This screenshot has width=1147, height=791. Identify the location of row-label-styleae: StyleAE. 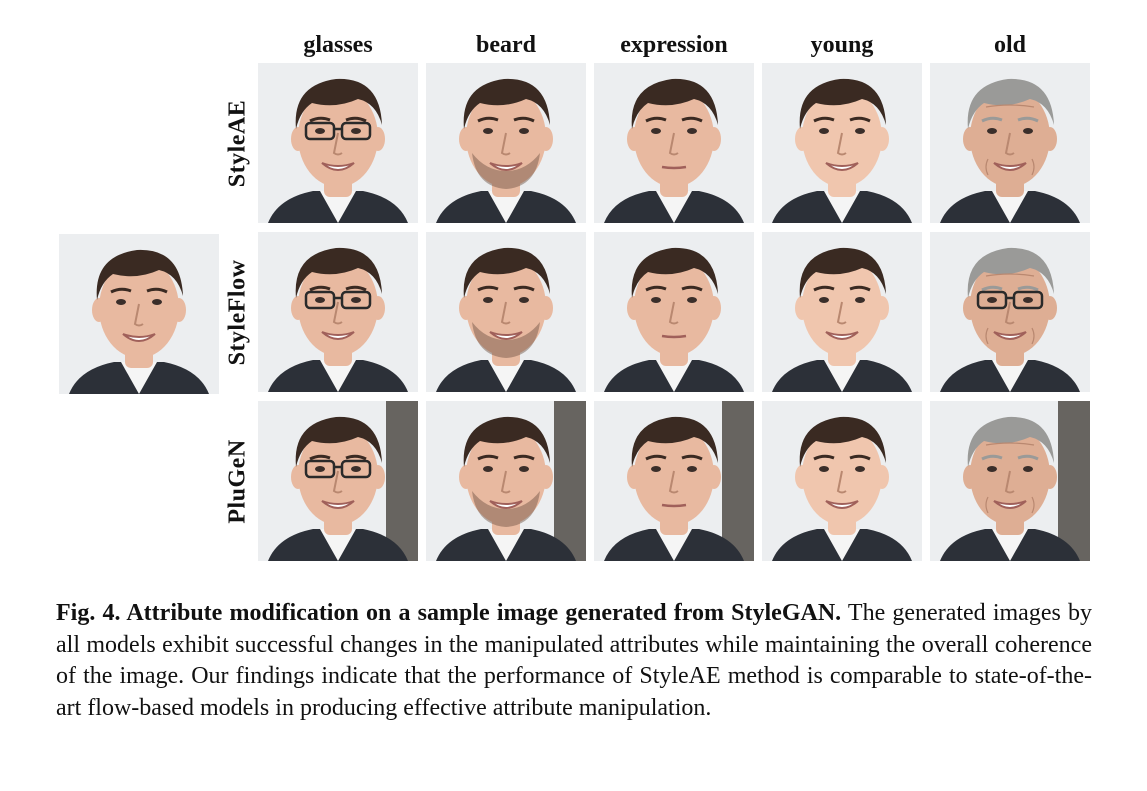
(238, 143).